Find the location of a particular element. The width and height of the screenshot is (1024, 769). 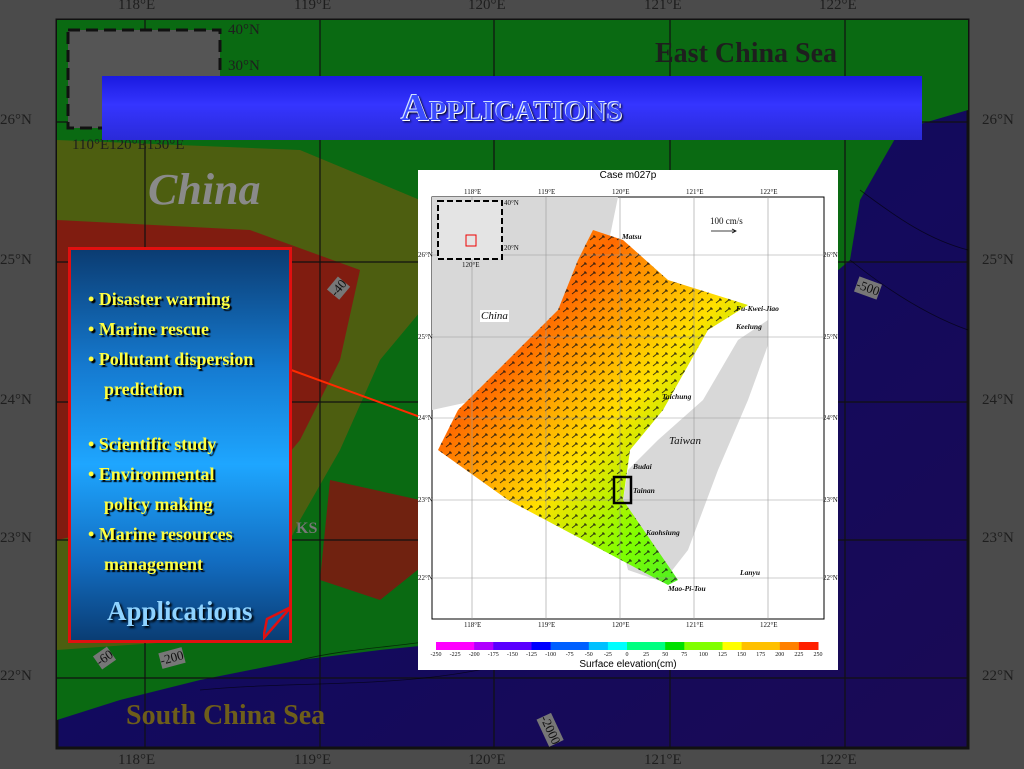

place-china: China is located at coordinates (494, 316).